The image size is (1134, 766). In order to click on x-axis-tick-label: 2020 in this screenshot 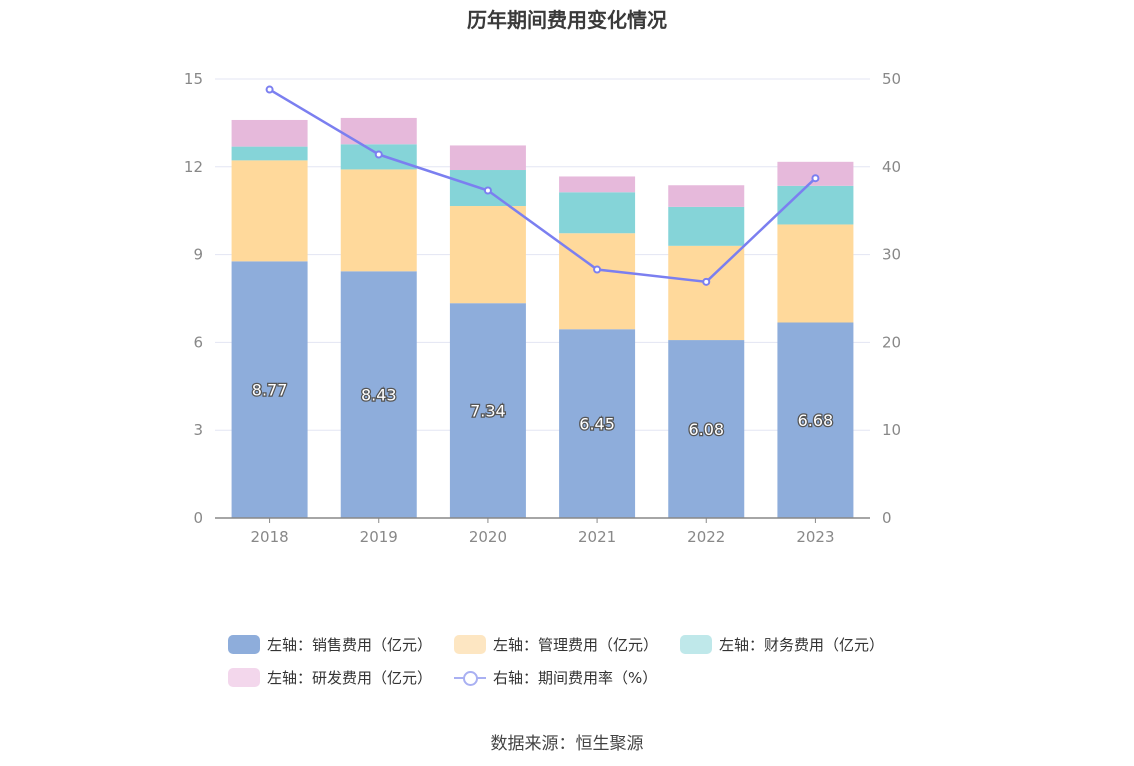, I will do `click(488, 537)`.